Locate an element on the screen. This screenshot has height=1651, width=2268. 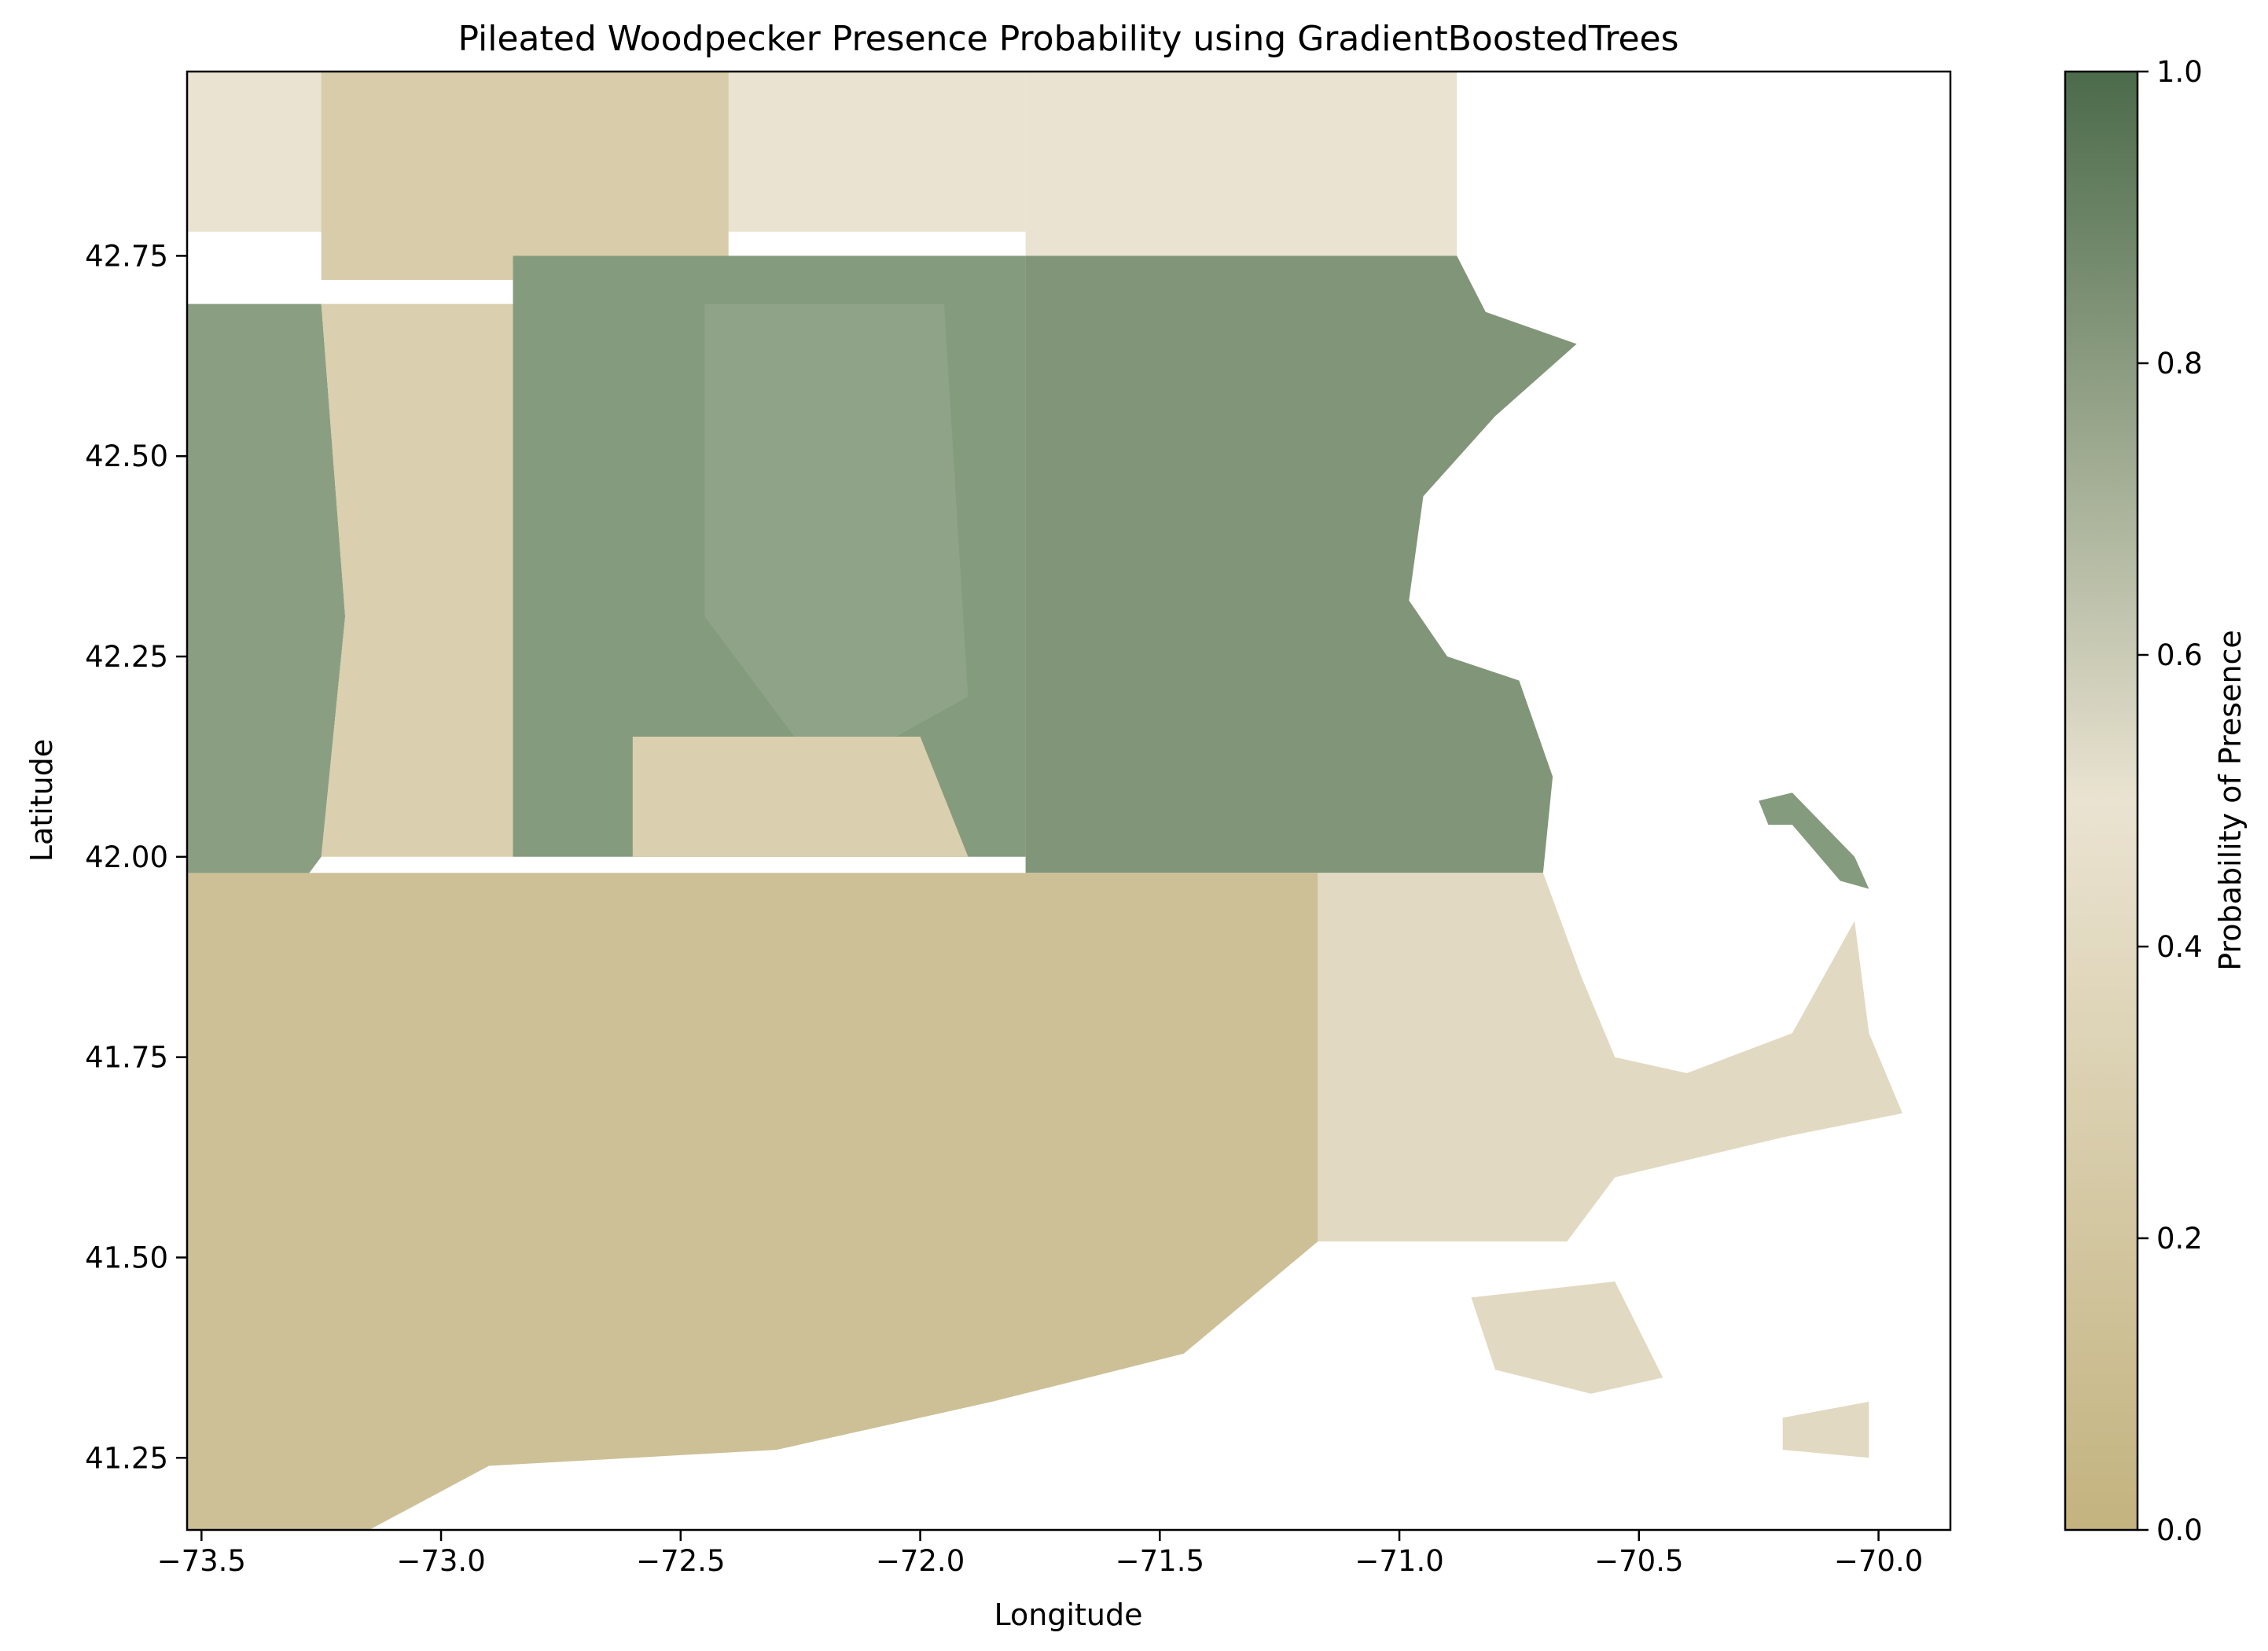
y-tick-label: 42.75 is located at coordinates (126, 256).